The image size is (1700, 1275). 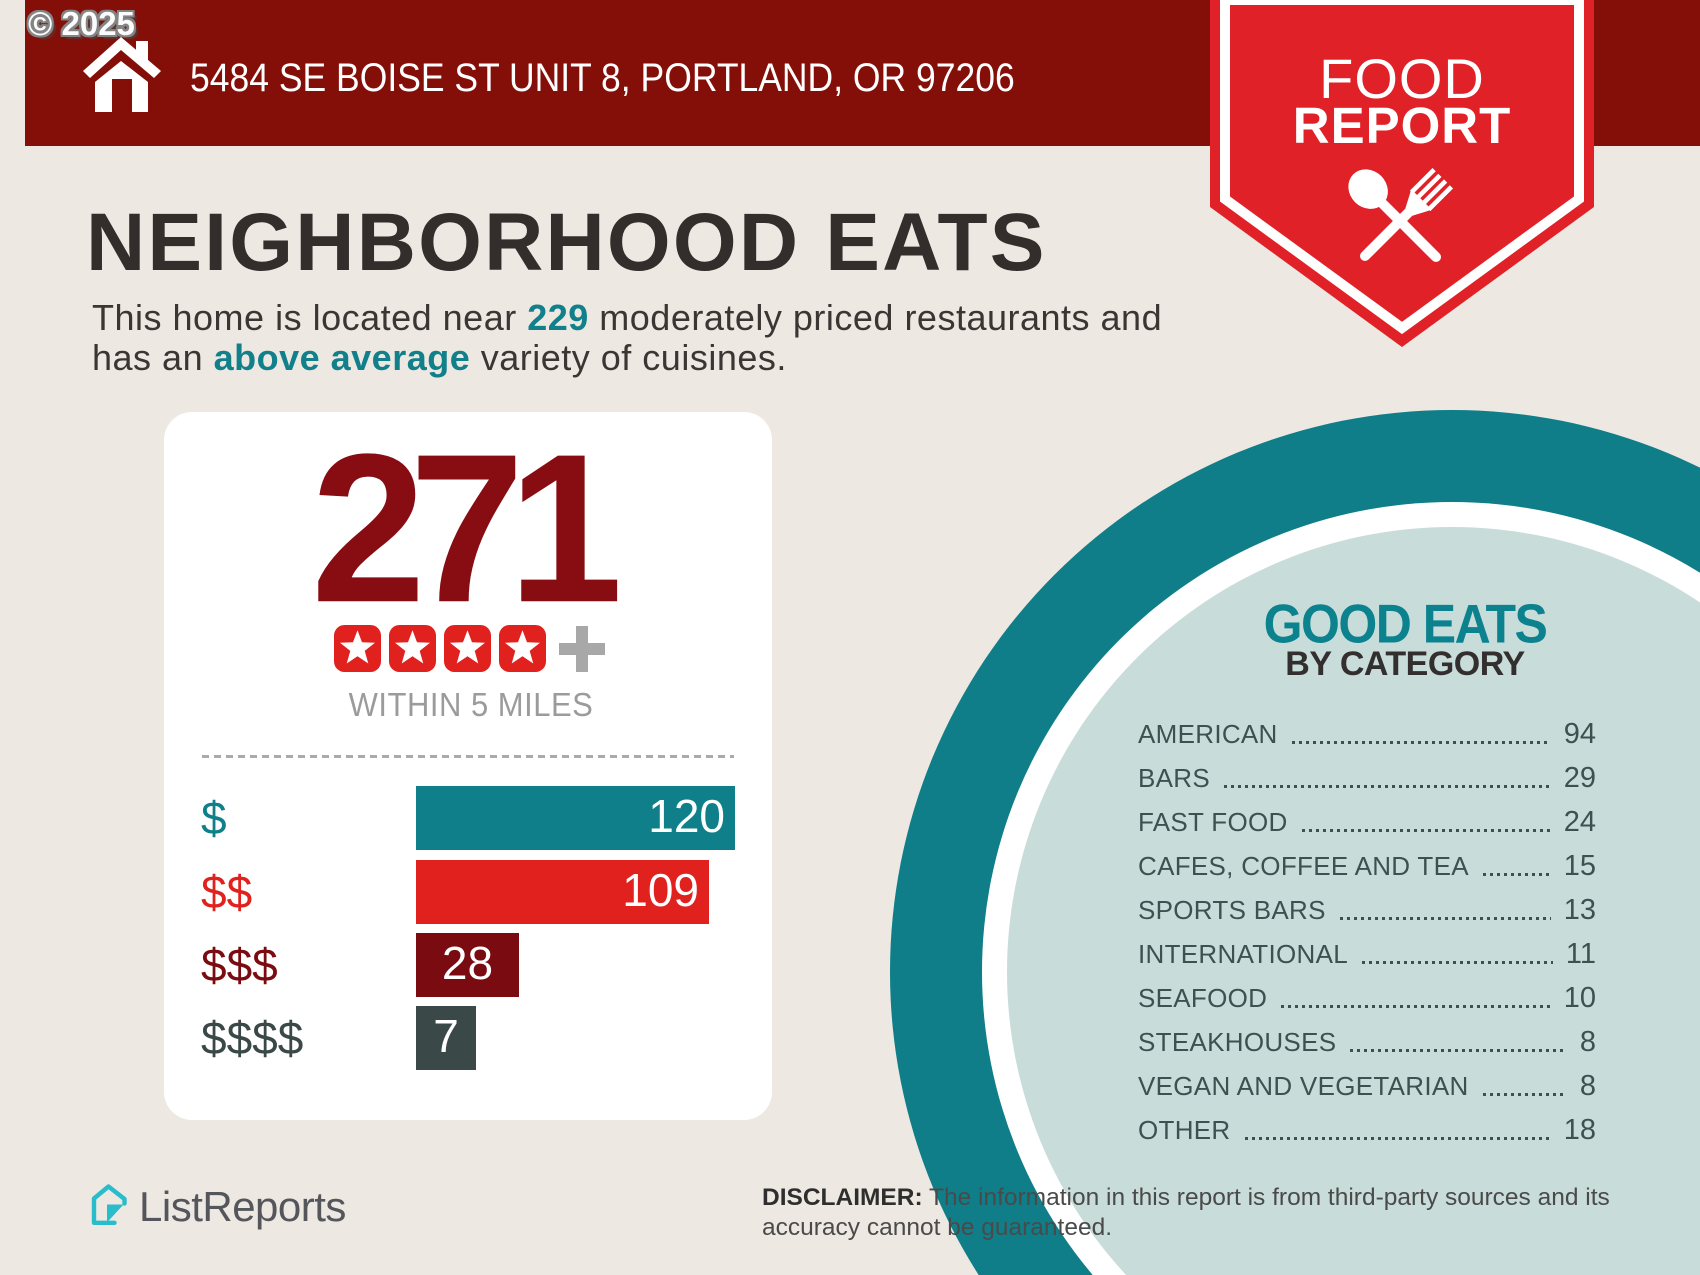 I want to click on svg-text: FOOD, so click(x=1402, y=78).